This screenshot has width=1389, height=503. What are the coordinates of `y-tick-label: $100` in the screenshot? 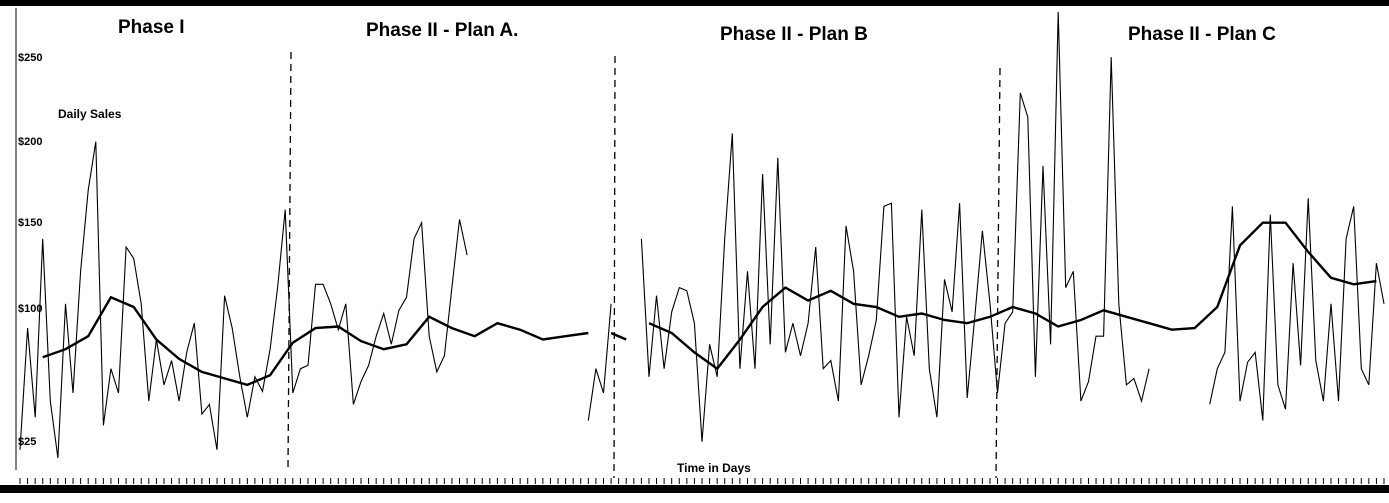 It's located at (30, 309).